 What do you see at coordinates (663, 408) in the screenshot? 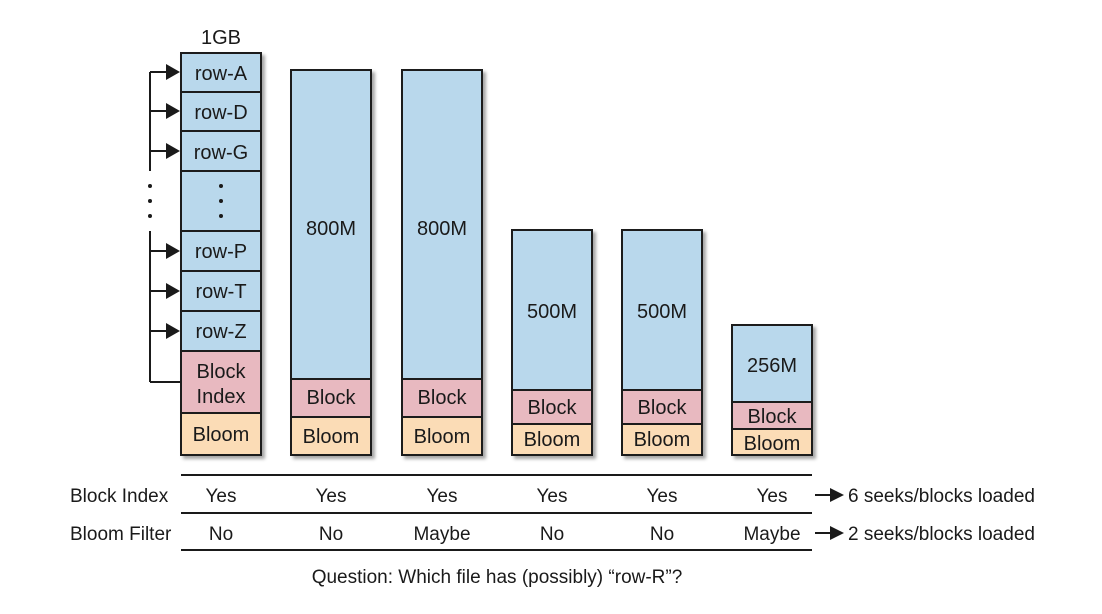
I see `block-label-5: Block` at bounding box center [663, 408].